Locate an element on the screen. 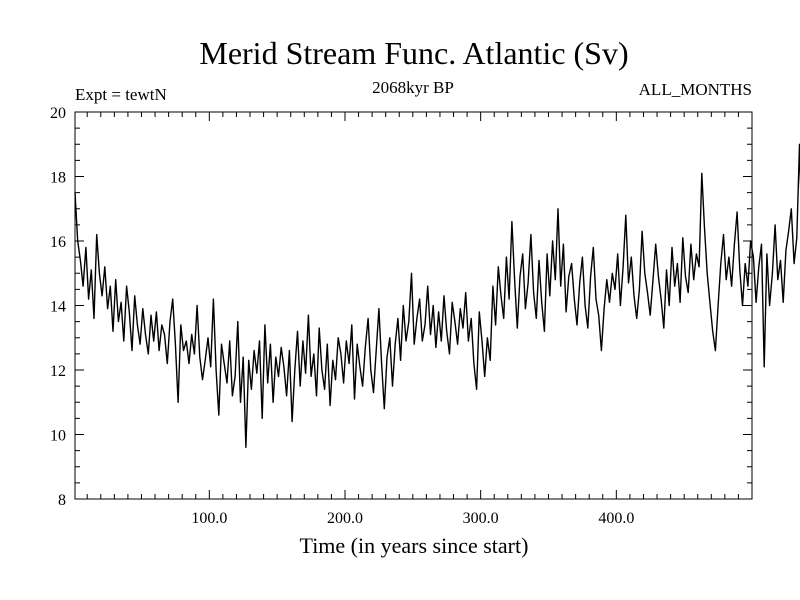  y-tick-label: 14 is located at coordinates (58, 307).